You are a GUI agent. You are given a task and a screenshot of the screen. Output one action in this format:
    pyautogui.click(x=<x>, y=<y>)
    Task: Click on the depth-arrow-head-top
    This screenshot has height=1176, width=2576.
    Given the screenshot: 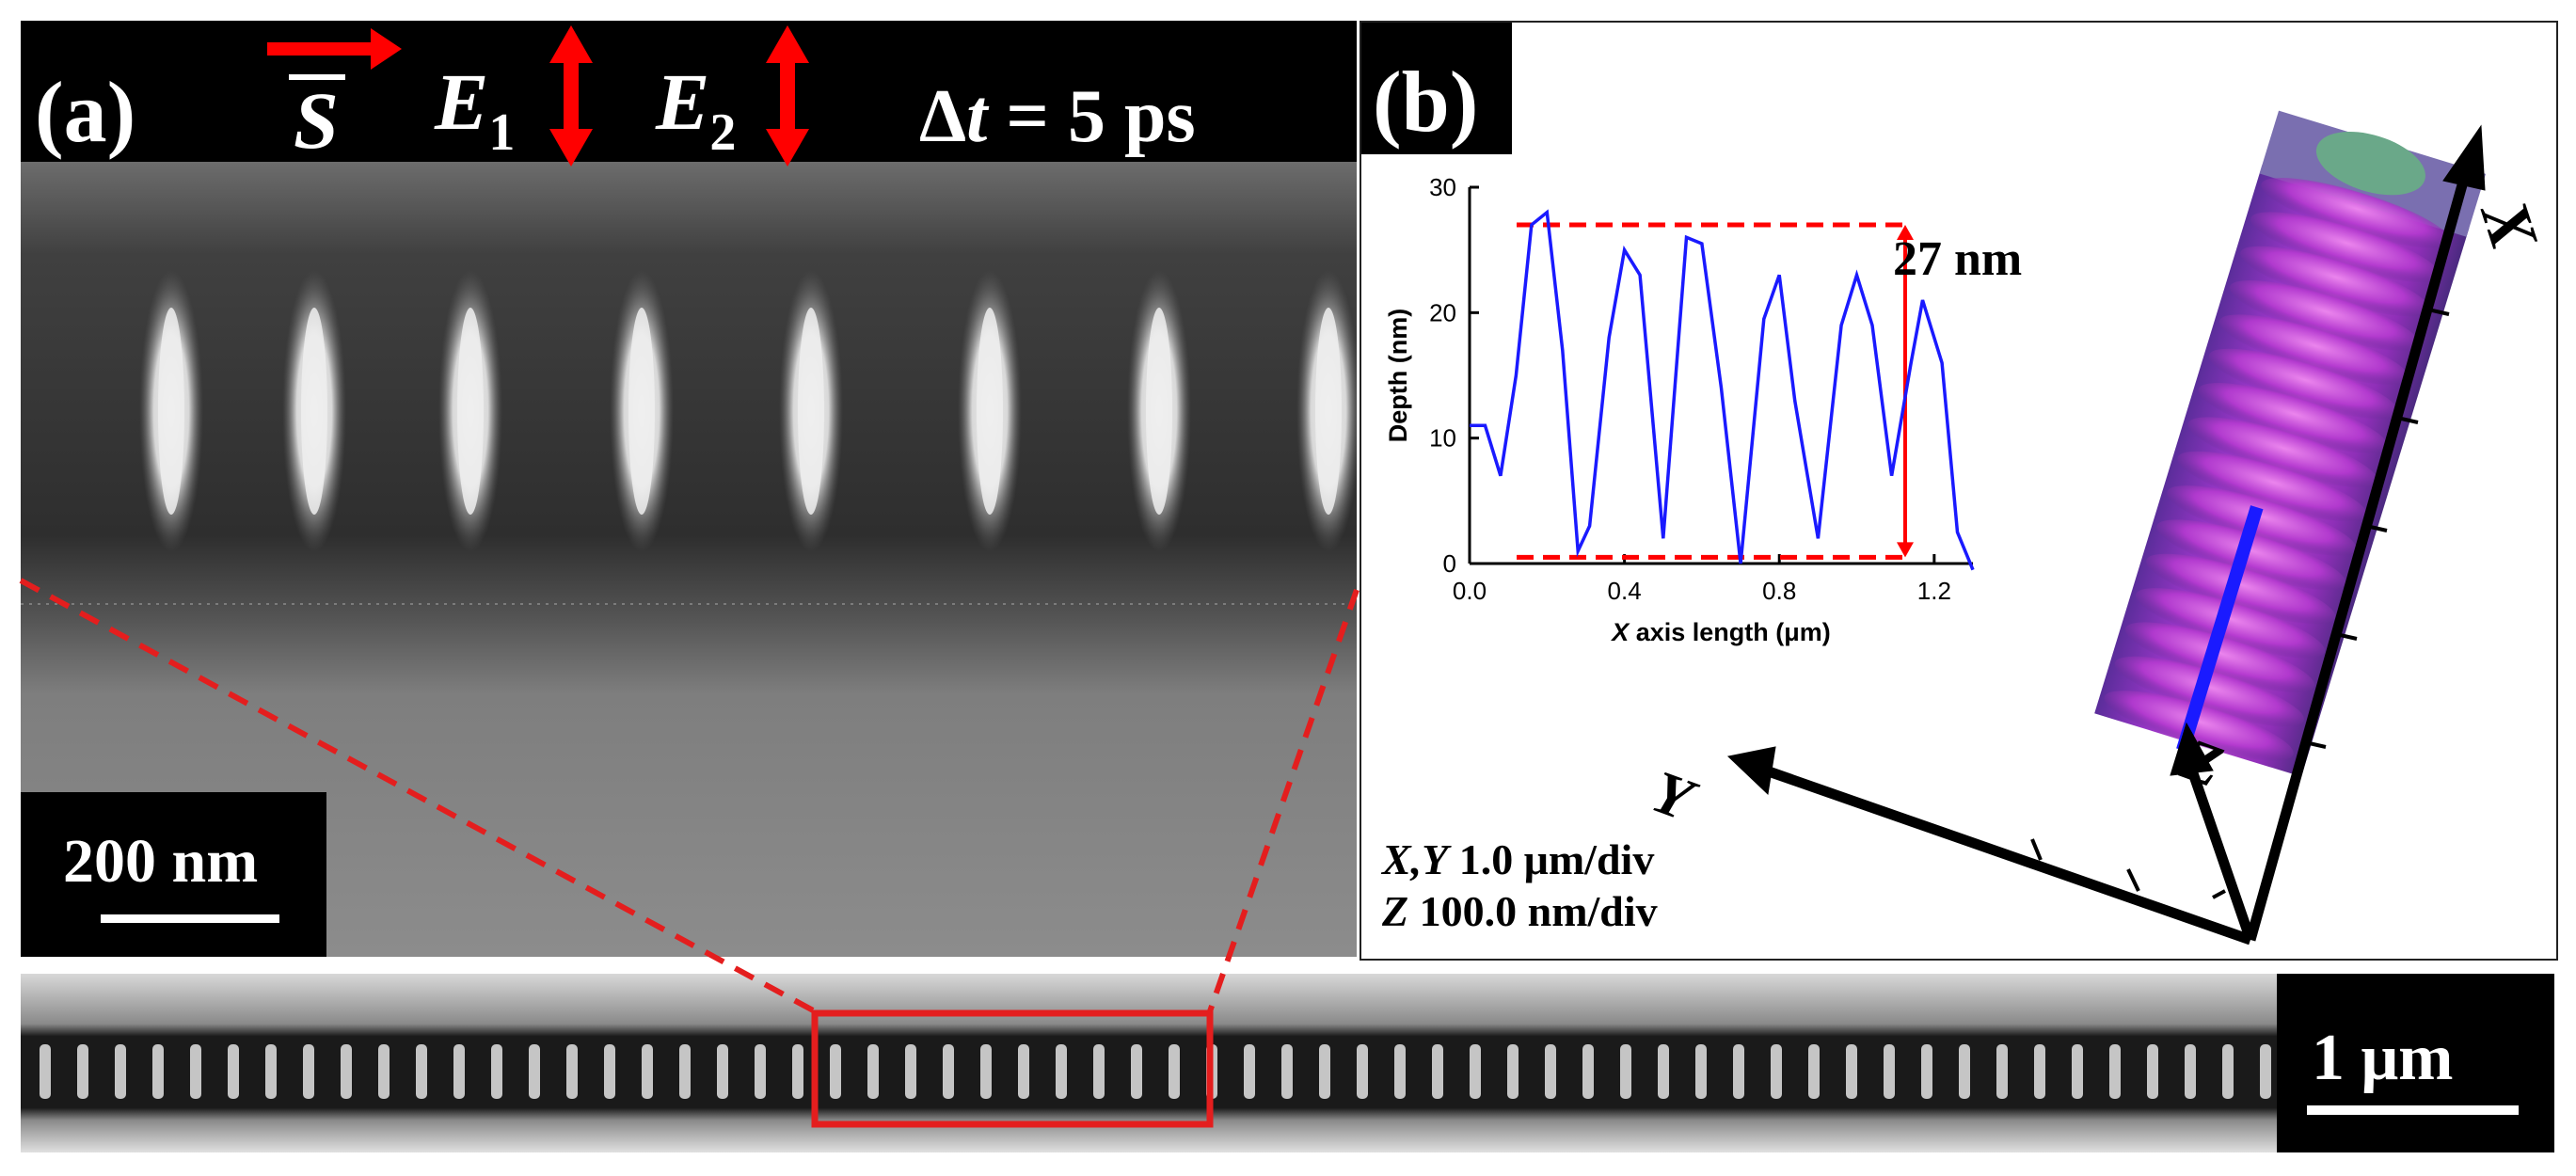 What is the action you would take?
    pyautogui.click(x=1906, y=232)
    